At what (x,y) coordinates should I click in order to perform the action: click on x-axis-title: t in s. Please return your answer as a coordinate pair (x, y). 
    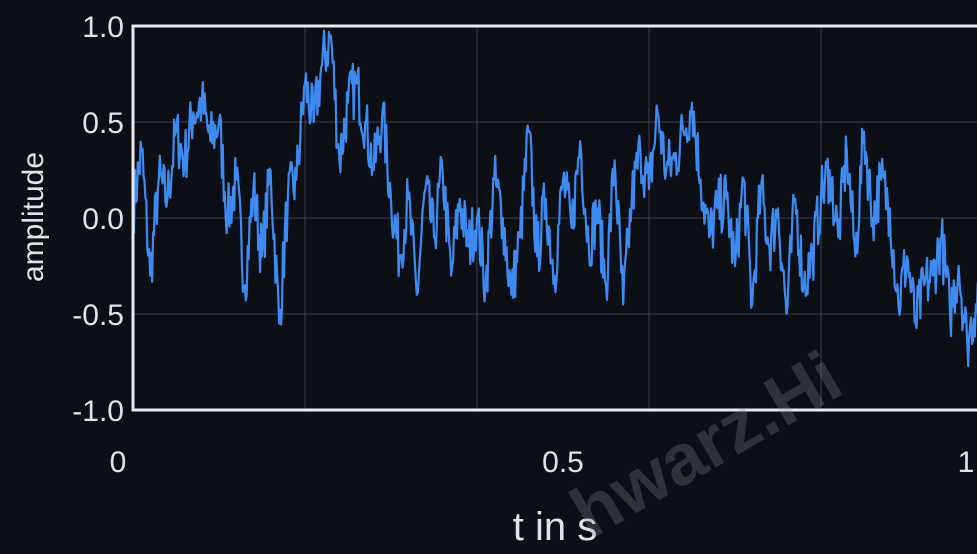
    Looking at the image, I should click on (555, 527).